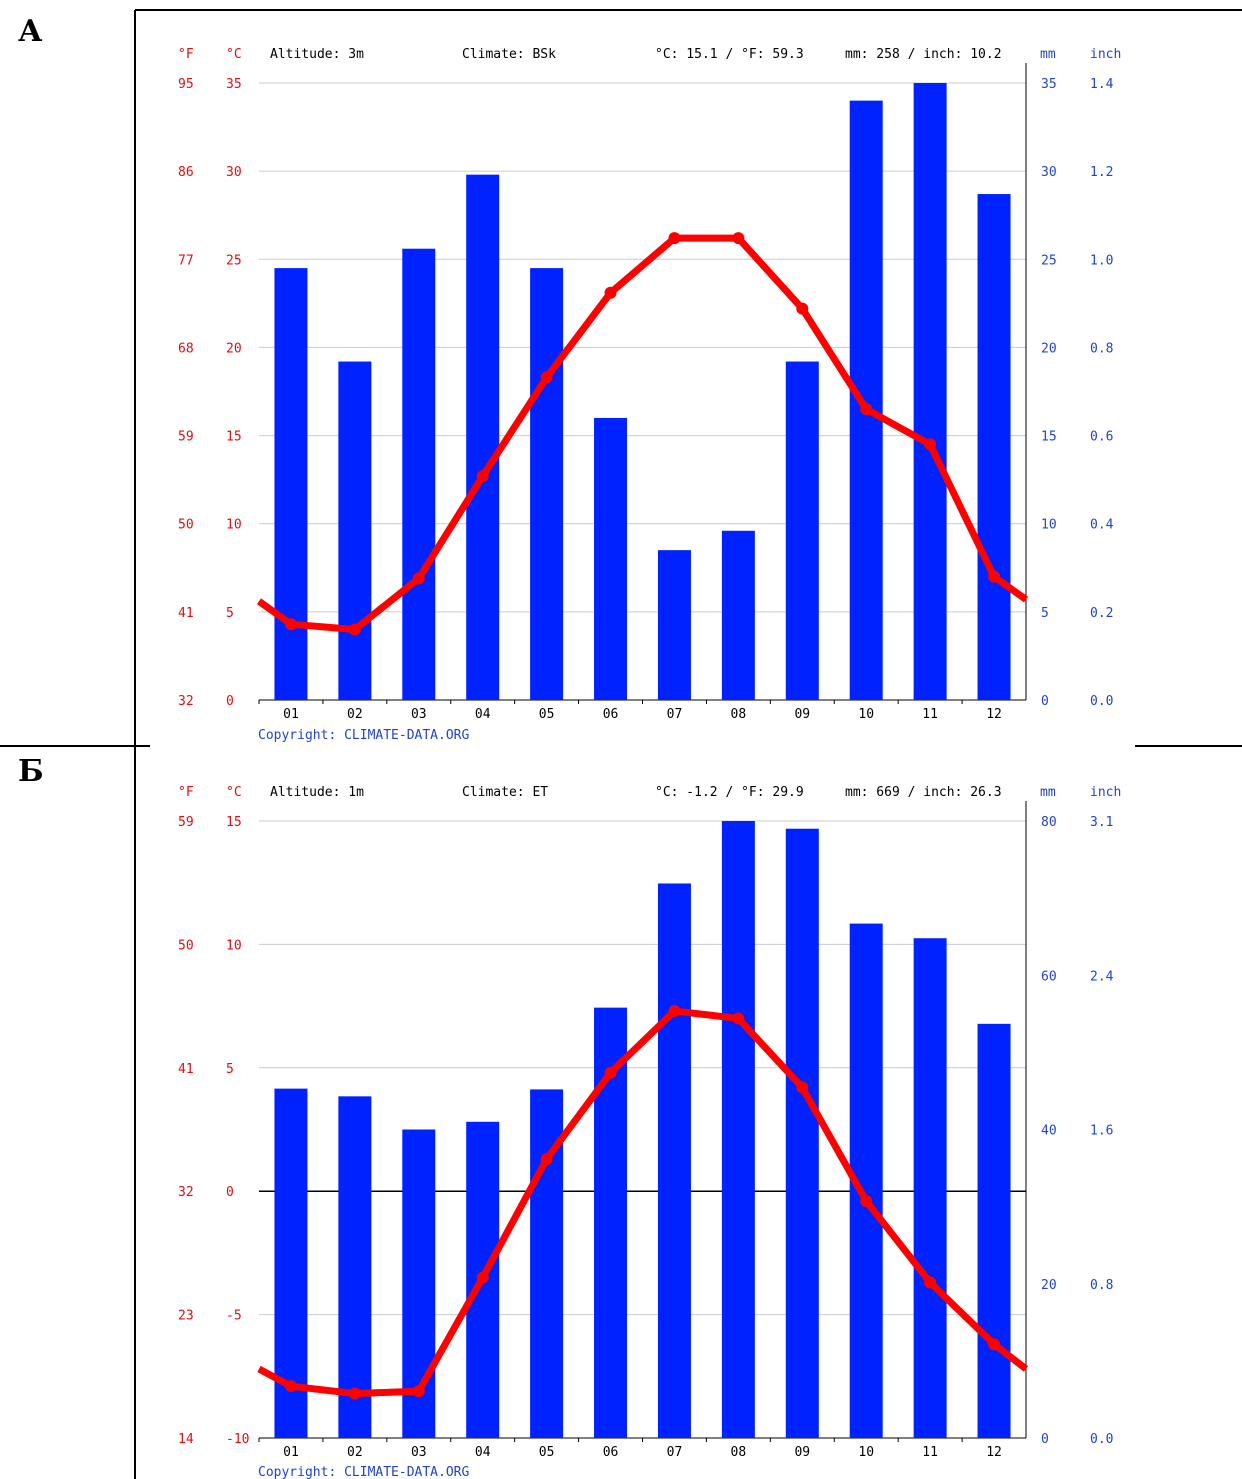 The width and height of the screenshot is (1242, 1479). What do you see at coordinates (1101, 437) in the screenshot?
I see `inch-tick-label: 0.6` at bounding box center [1101, 437].